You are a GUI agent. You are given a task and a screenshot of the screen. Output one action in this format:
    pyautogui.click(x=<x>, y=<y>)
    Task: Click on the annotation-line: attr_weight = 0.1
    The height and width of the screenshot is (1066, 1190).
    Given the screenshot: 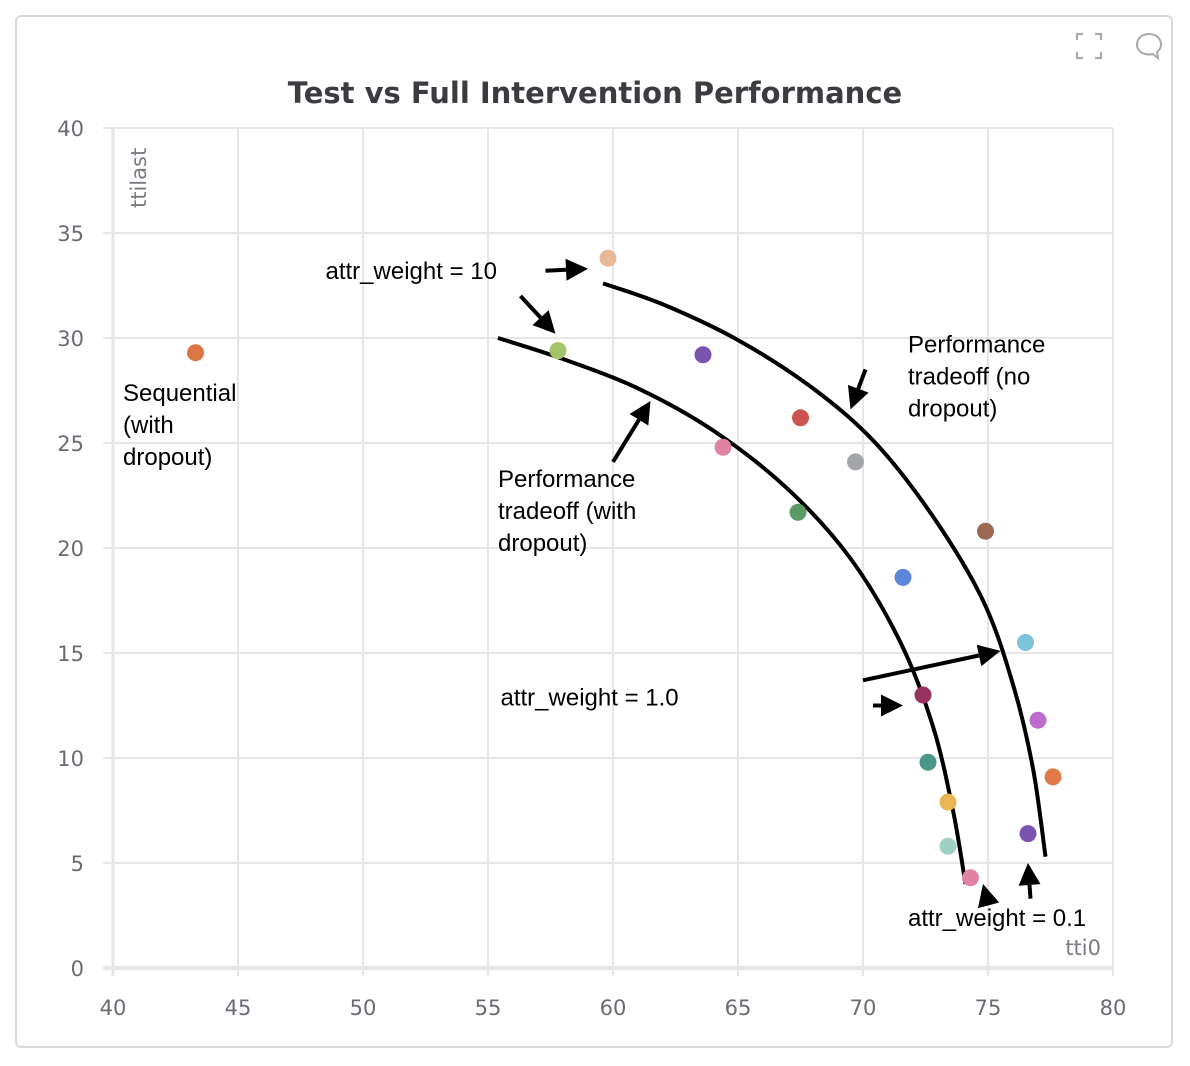 What is the action you would take?
    pyautogui.click(x=997, y=918)
    